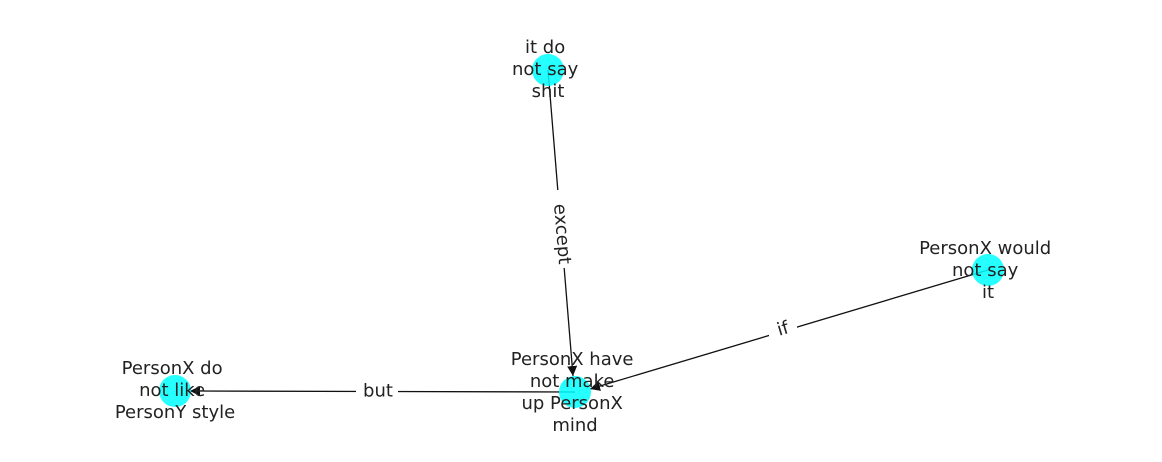  I want to click on node-personx-would-not-say-it: PersonX would not say it, so click(988, 270).